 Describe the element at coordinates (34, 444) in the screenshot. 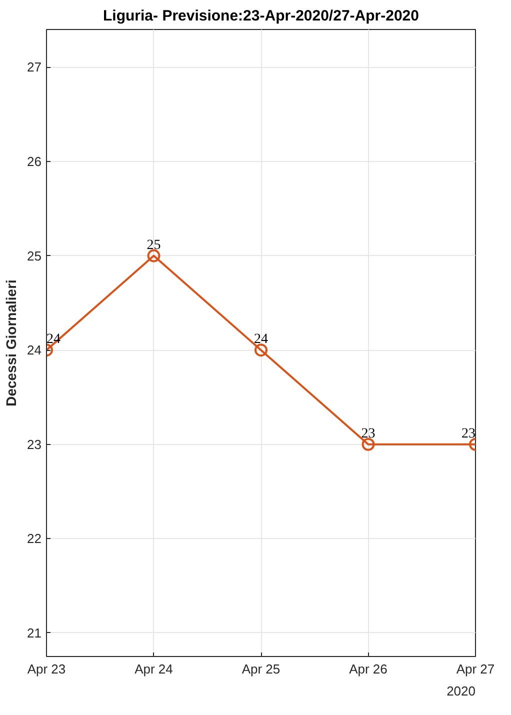

I see `y-tick-label: 23` at that location.